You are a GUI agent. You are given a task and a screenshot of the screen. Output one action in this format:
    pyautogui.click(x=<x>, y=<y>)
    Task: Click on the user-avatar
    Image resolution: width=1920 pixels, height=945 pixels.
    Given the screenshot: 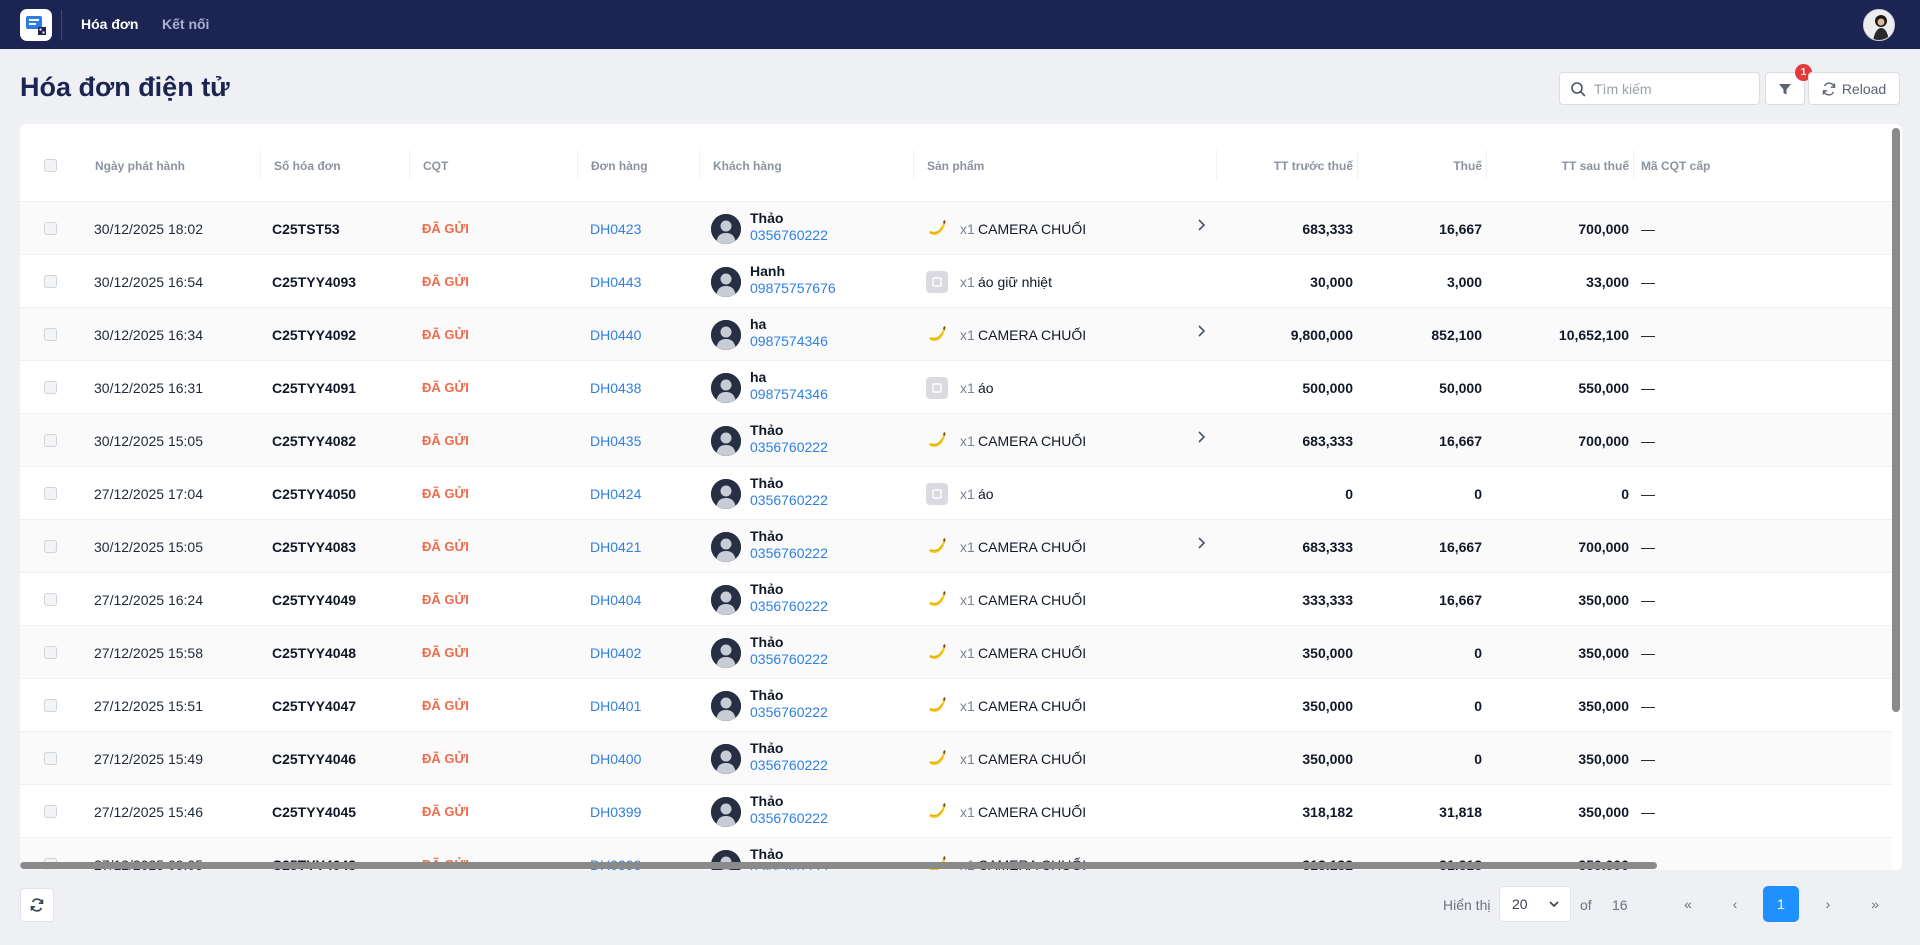 What is the action you would take?
    pyautogui.click(x=1879, y=25)
    